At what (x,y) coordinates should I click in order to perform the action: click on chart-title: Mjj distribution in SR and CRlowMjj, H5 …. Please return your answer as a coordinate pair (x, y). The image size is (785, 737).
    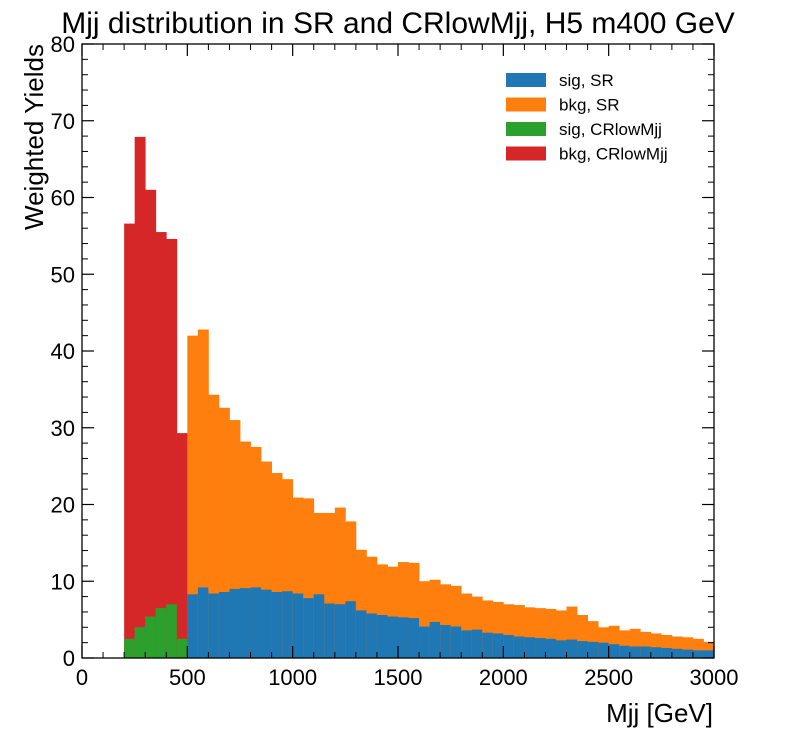
    Looking at the image, I should click on (398, 23).